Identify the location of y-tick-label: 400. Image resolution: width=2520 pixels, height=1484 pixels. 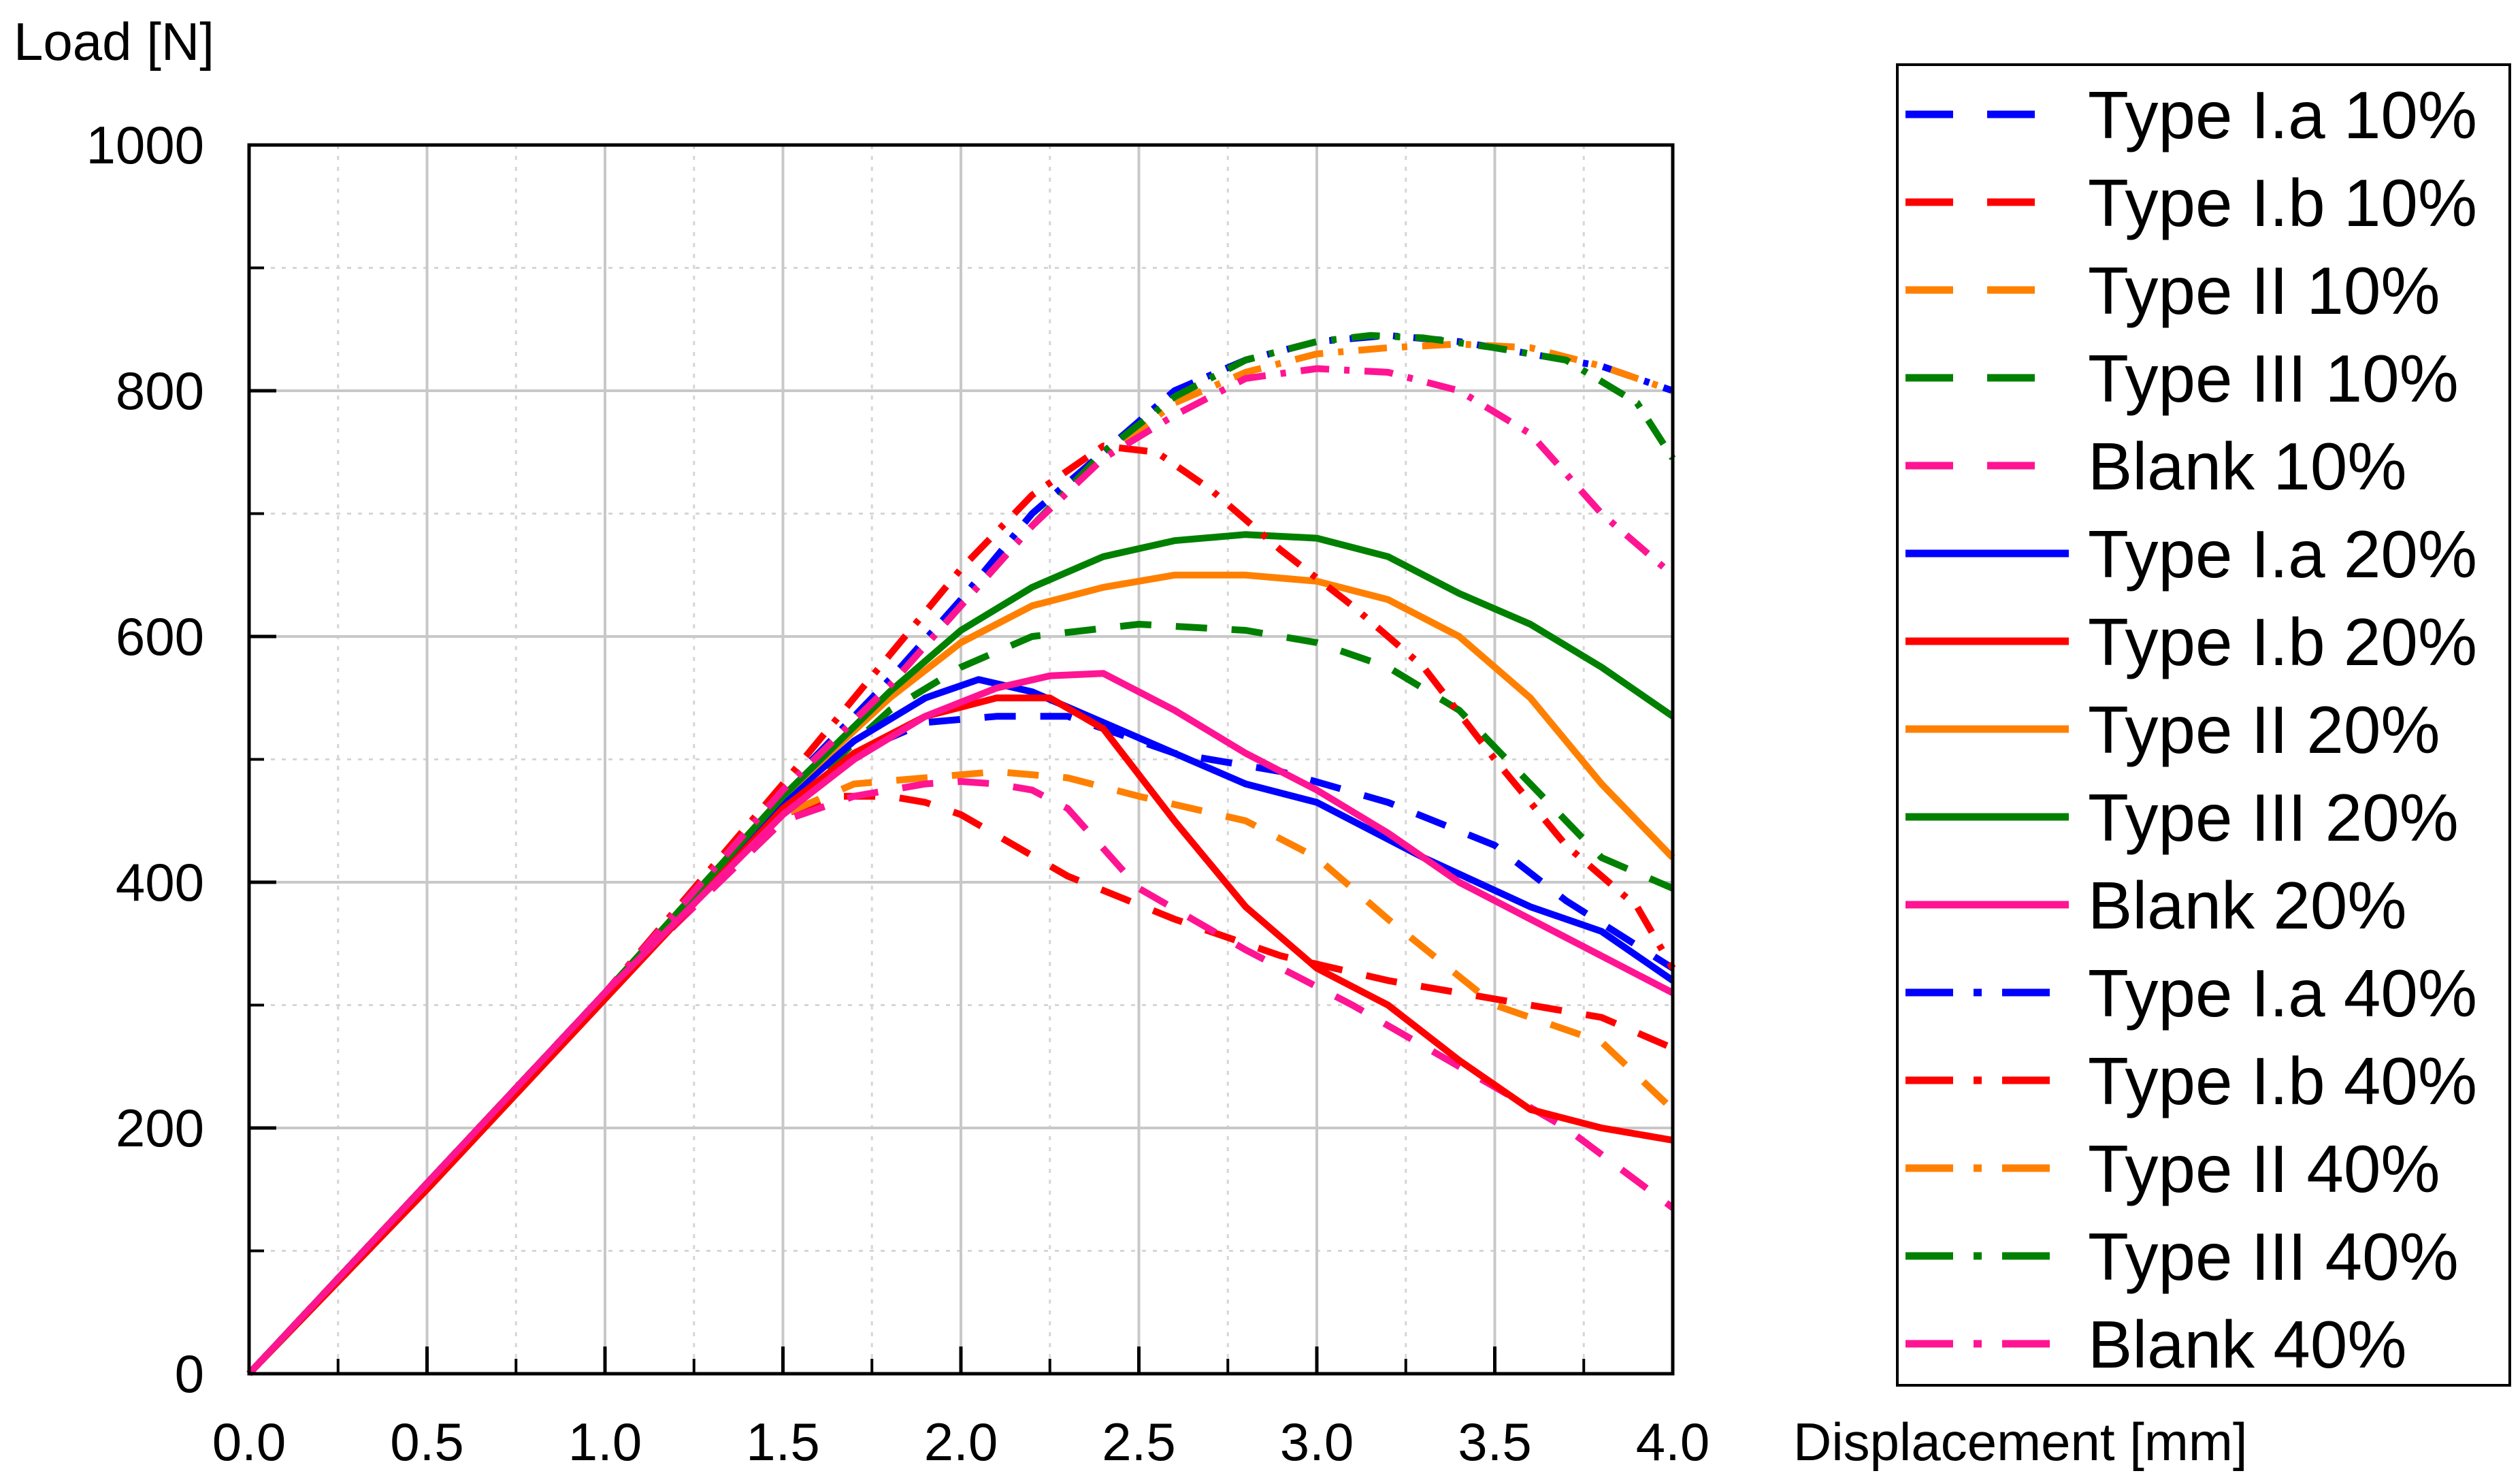
(160, 882).